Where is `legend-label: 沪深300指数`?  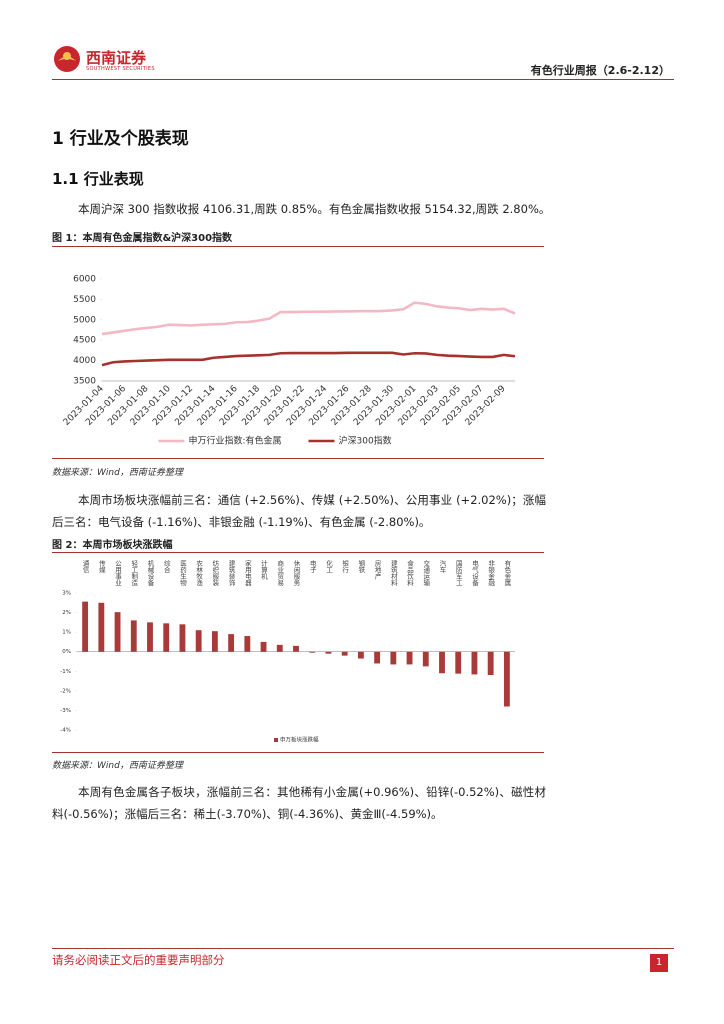
legend-label: 沪深300指数 is located at coordinates (365, 441).